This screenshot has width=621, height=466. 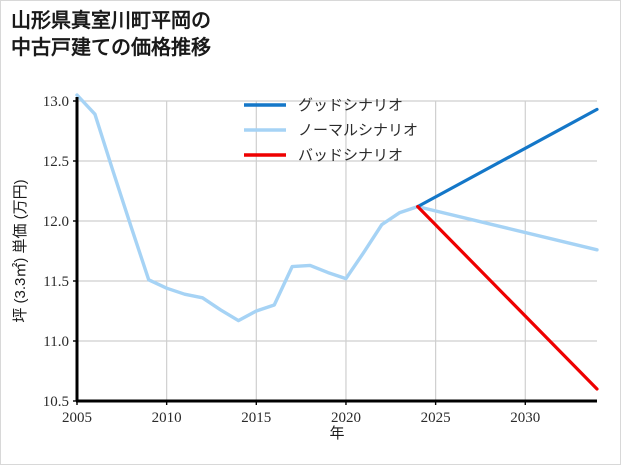 I want to click on y-tick-label: 12.5, so click(x=56, y=162).